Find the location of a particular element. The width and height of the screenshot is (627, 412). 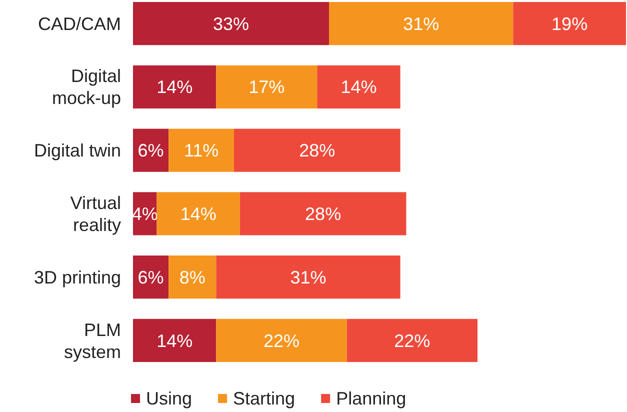

legend-label: Using is located at coordinates (169, 398).